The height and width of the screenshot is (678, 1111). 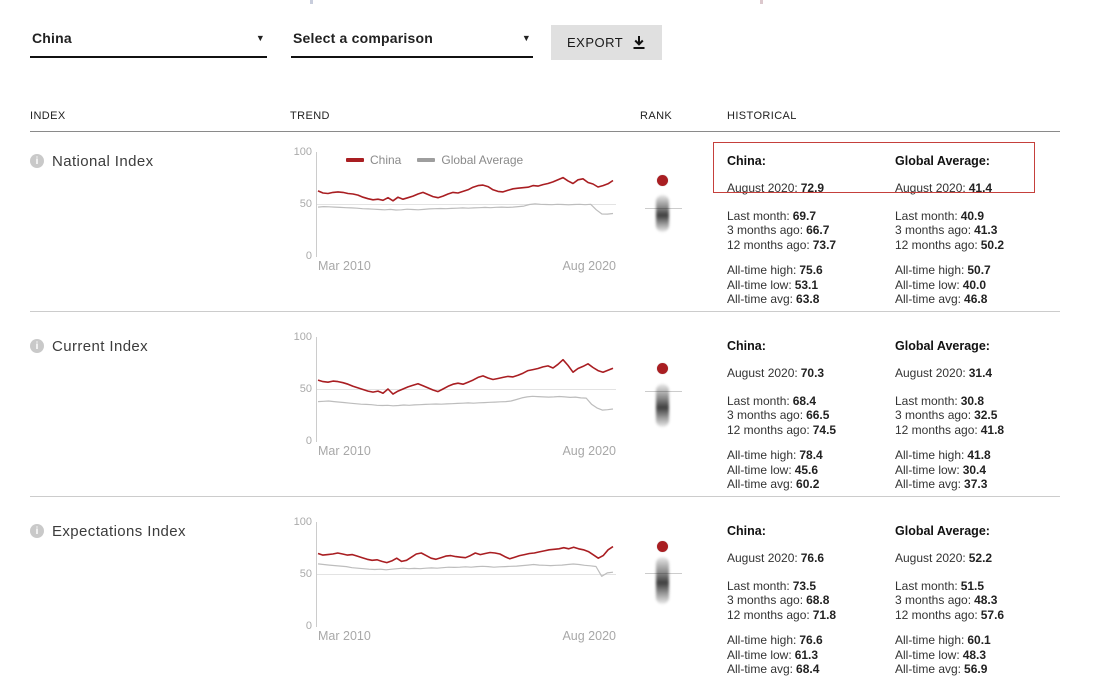 I want to click on legend-swatch-china, so click(x=355, y=160).